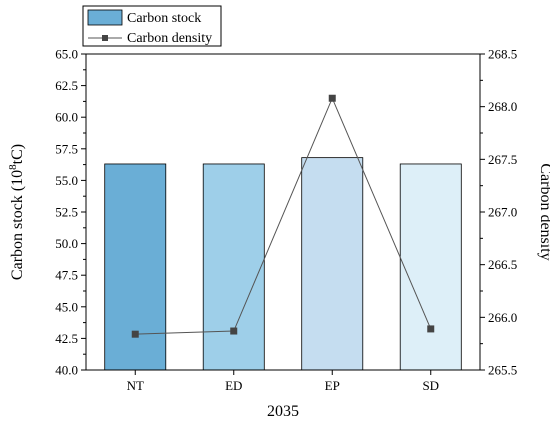 Image resolution: width=550 pixels, height=426 pixels. Describe the element at coordinates (66, 338) in the screenshot. I see `left-tick-label: 42.5` at that location.